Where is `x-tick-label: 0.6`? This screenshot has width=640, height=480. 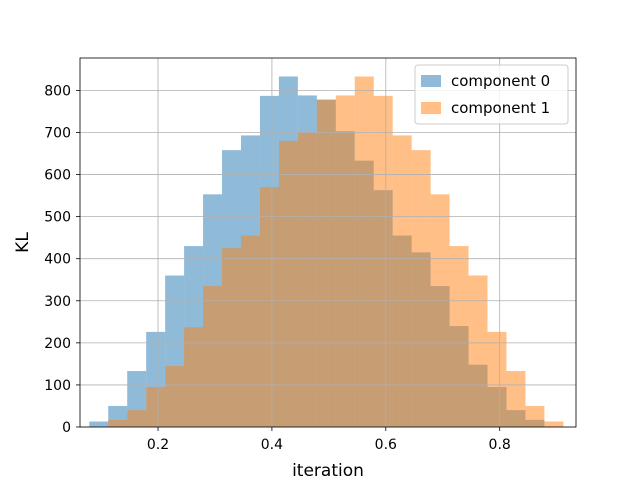
x-tick-label: 0.6 is located at coordinates (386, 445).